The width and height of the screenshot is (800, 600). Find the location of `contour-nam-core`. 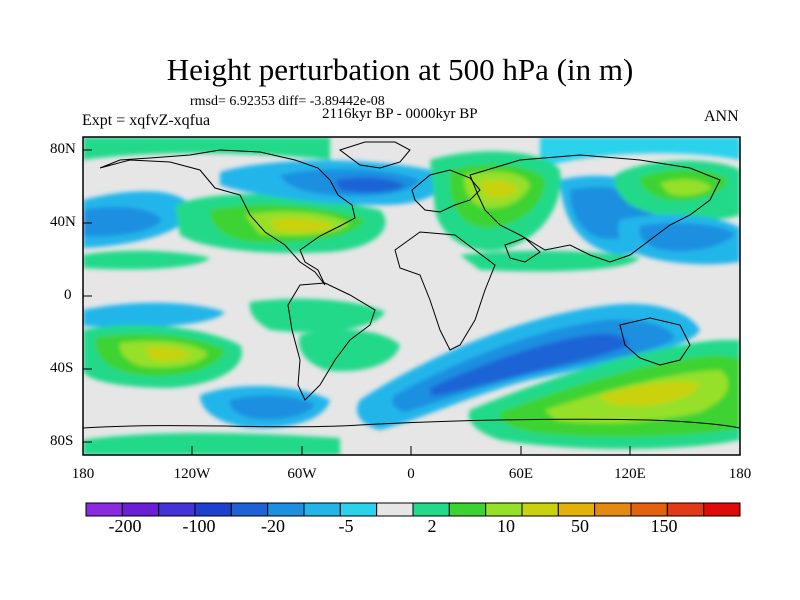

contour-nam-core is located at coordinates (302, 225).